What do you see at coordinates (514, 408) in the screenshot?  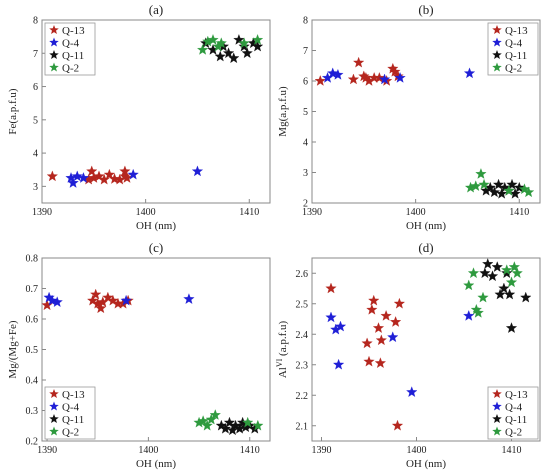 I see `legend-entry-label: Q-4` at bounding box center [514, 408].